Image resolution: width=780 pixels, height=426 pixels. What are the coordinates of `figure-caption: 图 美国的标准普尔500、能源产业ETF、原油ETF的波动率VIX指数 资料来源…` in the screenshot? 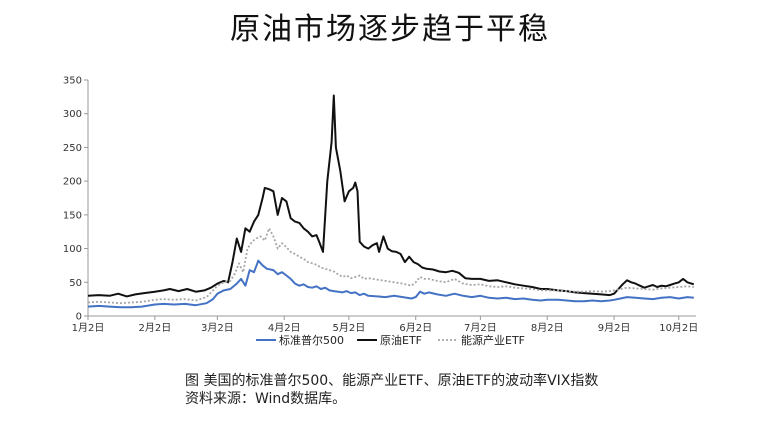 It's located at (465, 390).